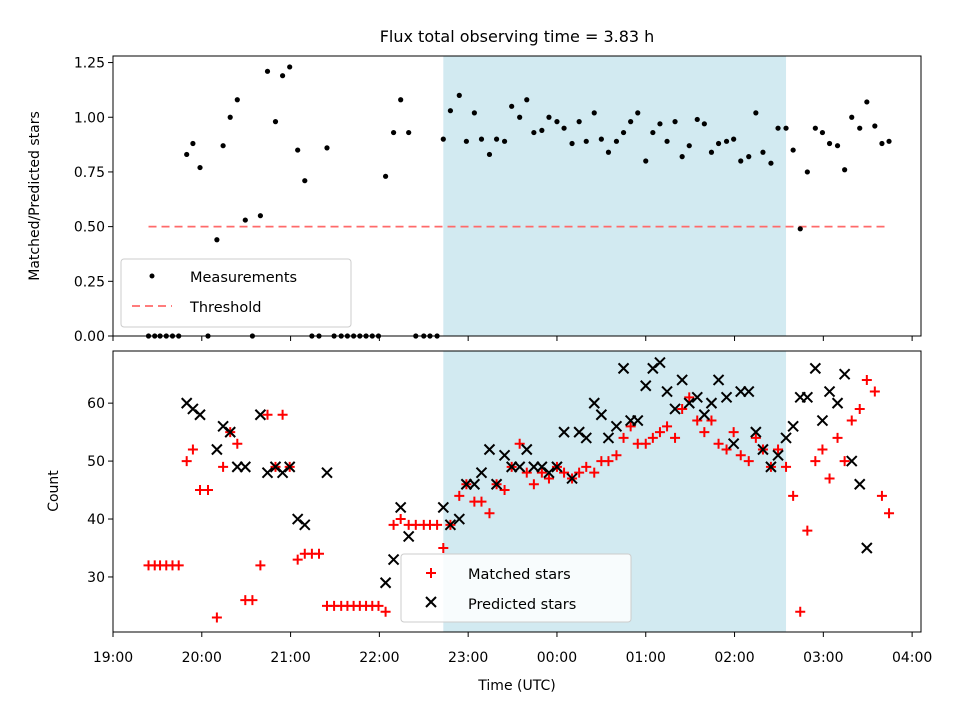 The height and width of the screenshot is (720, 960). What do you see at coordinates (468, 658) in the screenshot?
I see `x-tick-label: 23:00` at bounding box center [468, 658].